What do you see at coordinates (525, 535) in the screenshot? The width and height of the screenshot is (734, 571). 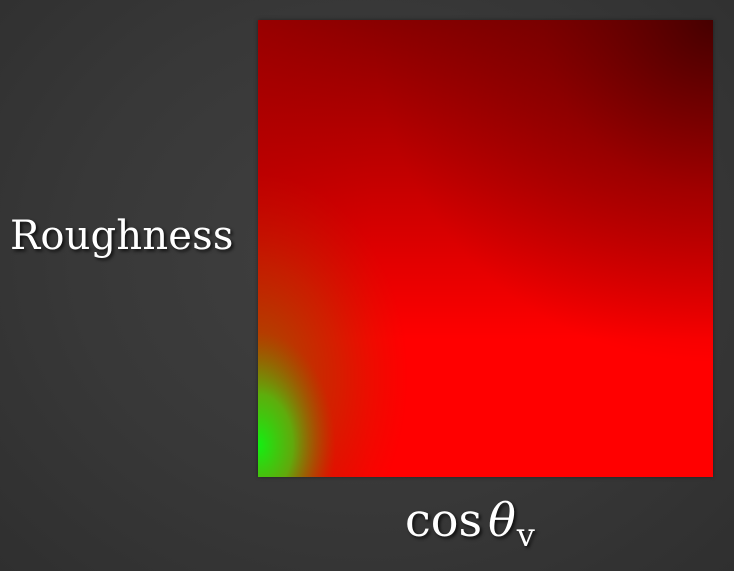 I see `x-axis-subscript: v` at bounding box center [525, 535].